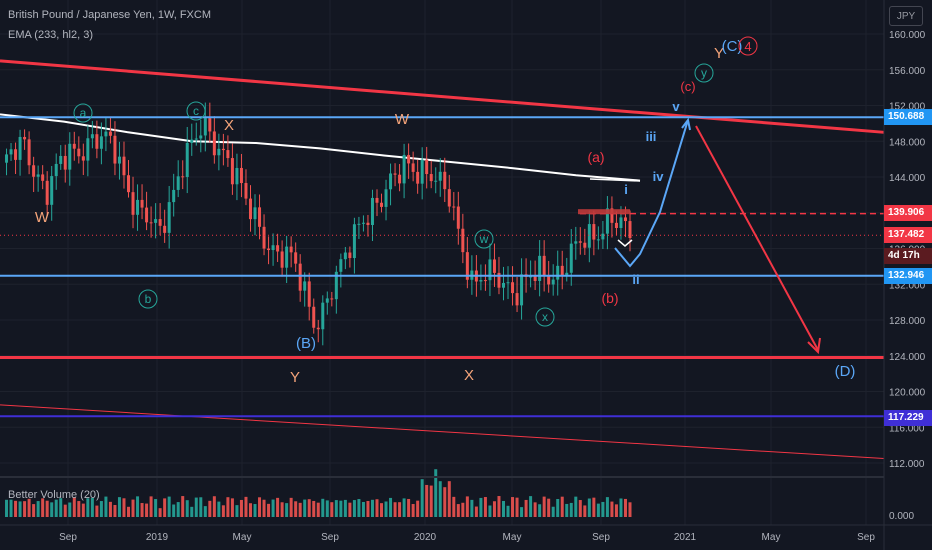 The height and width of the screenshot is (550, 932). Describe the element at coordinates (732, 46) in the screenshot. I see `wave-label: (C)` at that location.